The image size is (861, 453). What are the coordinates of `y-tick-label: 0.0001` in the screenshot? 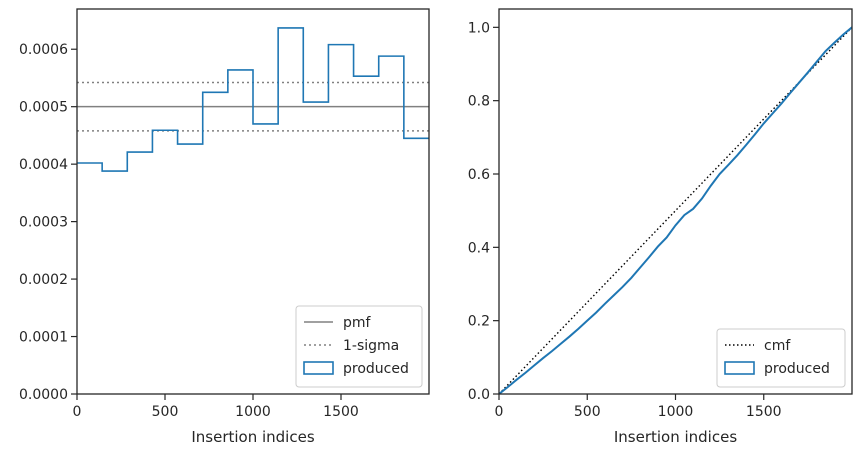 It's located at (43, 338).